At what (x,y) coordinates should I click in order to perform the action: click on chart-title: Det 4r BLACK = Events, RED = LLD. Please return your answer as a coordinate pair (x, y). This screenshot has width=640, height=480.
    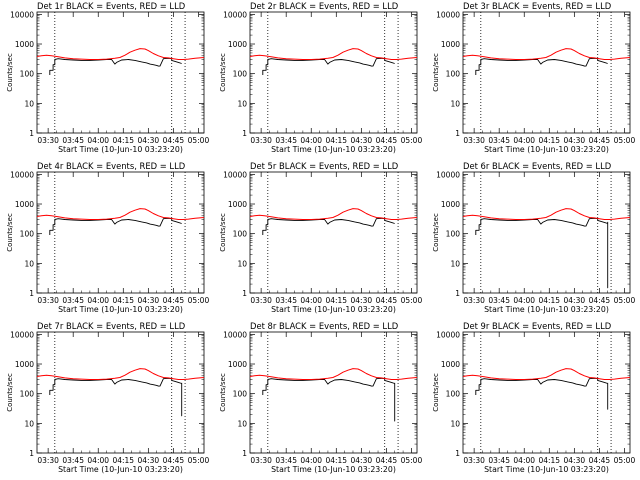
    Looking at the image, I should click on (111, 166).